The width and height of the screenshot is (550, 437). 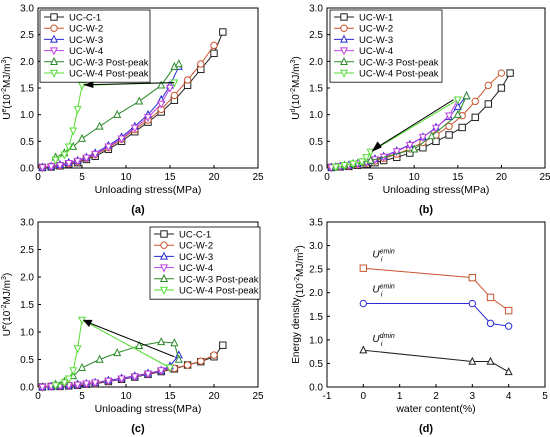 What do you see at coordinates (27, 278) in the screenshot?
I see `panel-c-y-tick-label: 2.0` at bounding box center [27, 278].